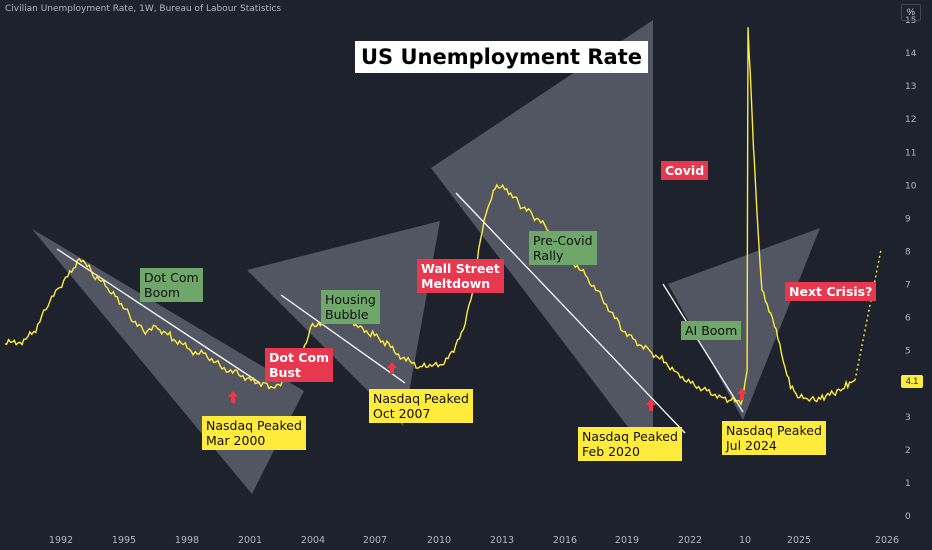 The height and width of the screenshot is (550, 932). What do you see at coordinates (911, 269) in the screenshot?
I see `y-axis: 0123456789101112131415` at bounding box center [911, 269].